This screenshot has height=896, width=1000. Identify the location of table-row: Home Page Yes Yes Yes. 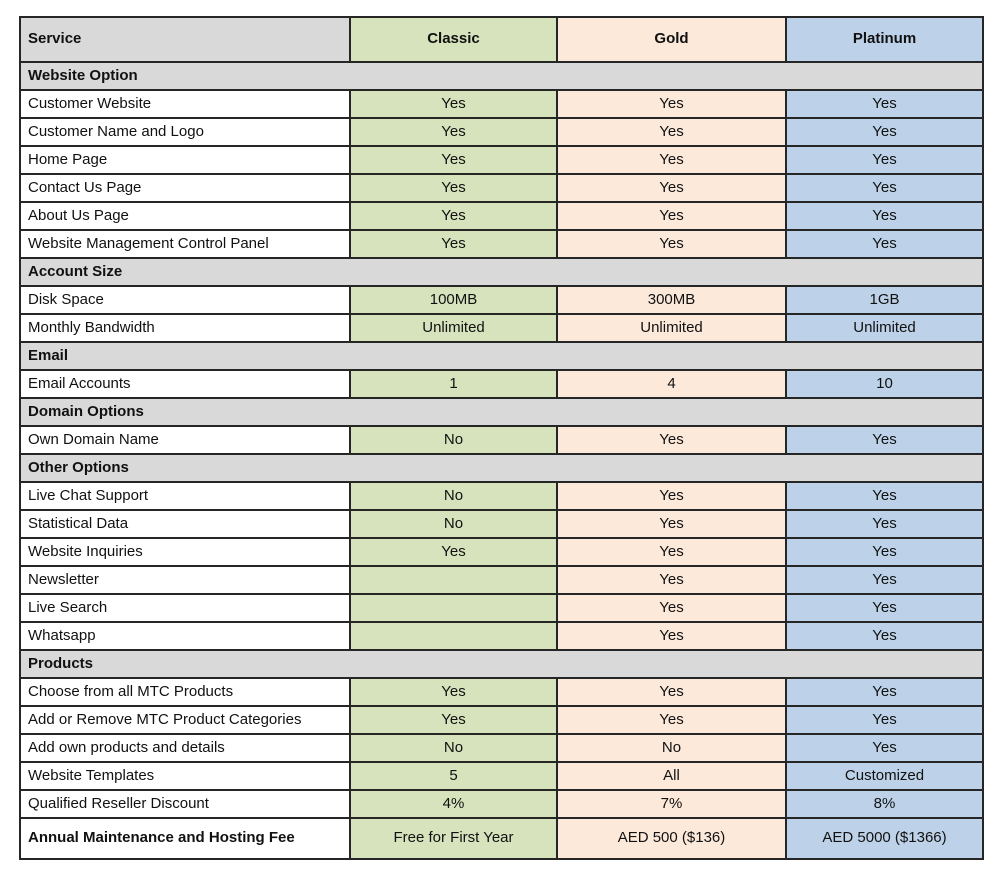
(501, 160).